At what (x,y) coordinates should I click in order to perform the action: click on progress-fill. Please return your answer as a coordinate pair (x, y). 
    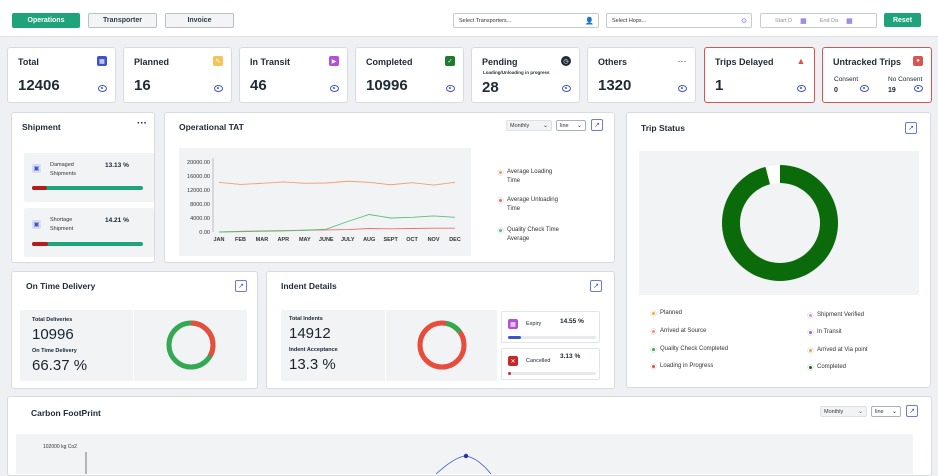
    Looking at the image, I should click on (514, 337).